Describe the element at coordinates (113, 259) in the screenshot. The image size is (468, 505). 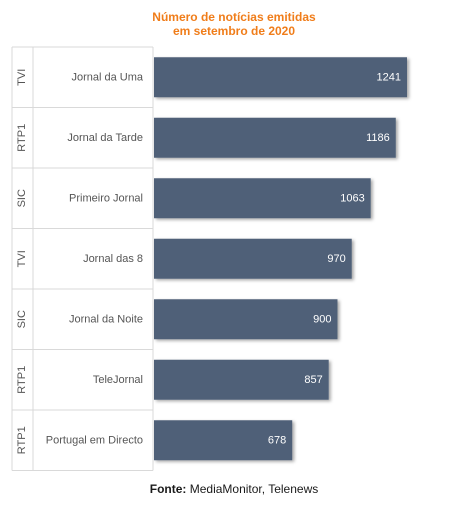
I see `program-label: Jornal das 8` at that location.